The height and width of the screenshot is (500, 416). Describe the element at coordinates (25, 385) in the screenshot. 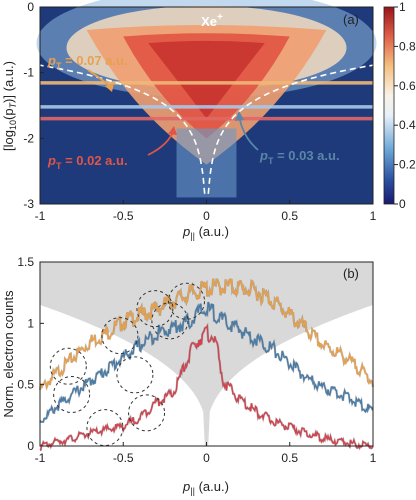

I see `line-ytick-label: 0.5` at that location.